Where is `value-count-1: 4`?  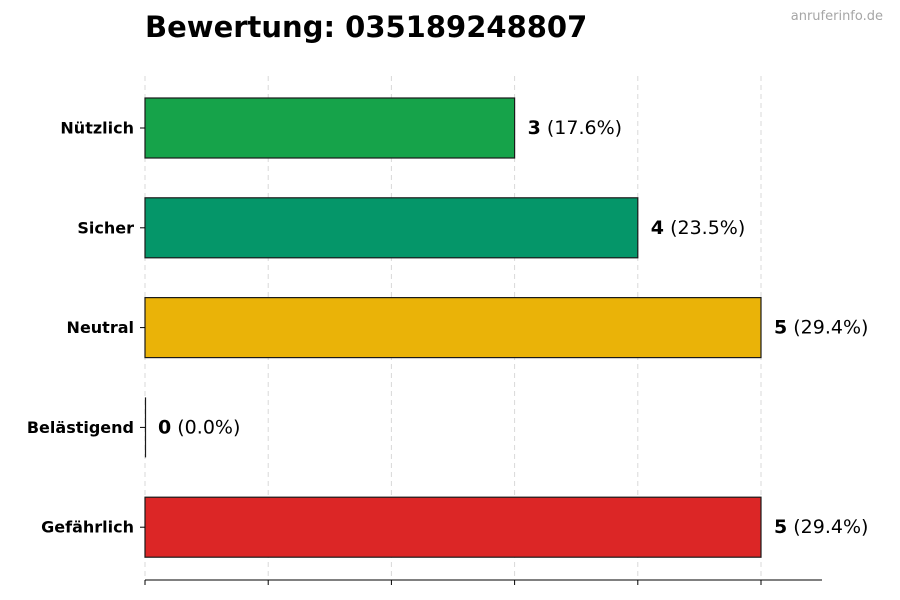 value-count-1: 4 is located at coordinates (657, 228).